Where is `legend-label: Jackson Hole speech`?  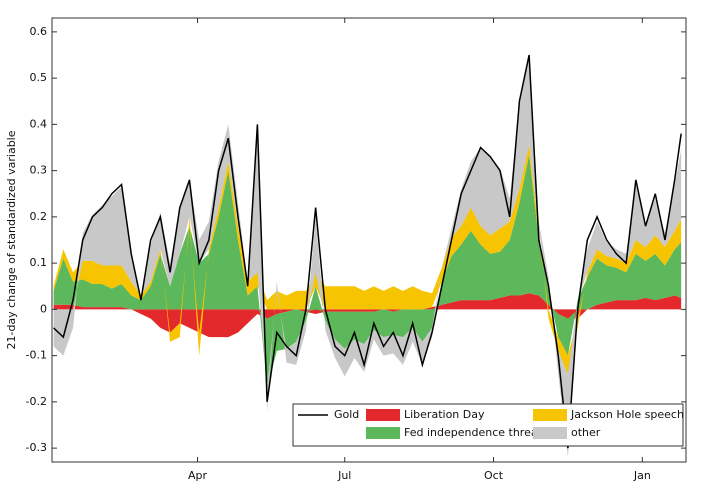
legend-label: Jackson Hole speech is located at coordinates (627, 414).